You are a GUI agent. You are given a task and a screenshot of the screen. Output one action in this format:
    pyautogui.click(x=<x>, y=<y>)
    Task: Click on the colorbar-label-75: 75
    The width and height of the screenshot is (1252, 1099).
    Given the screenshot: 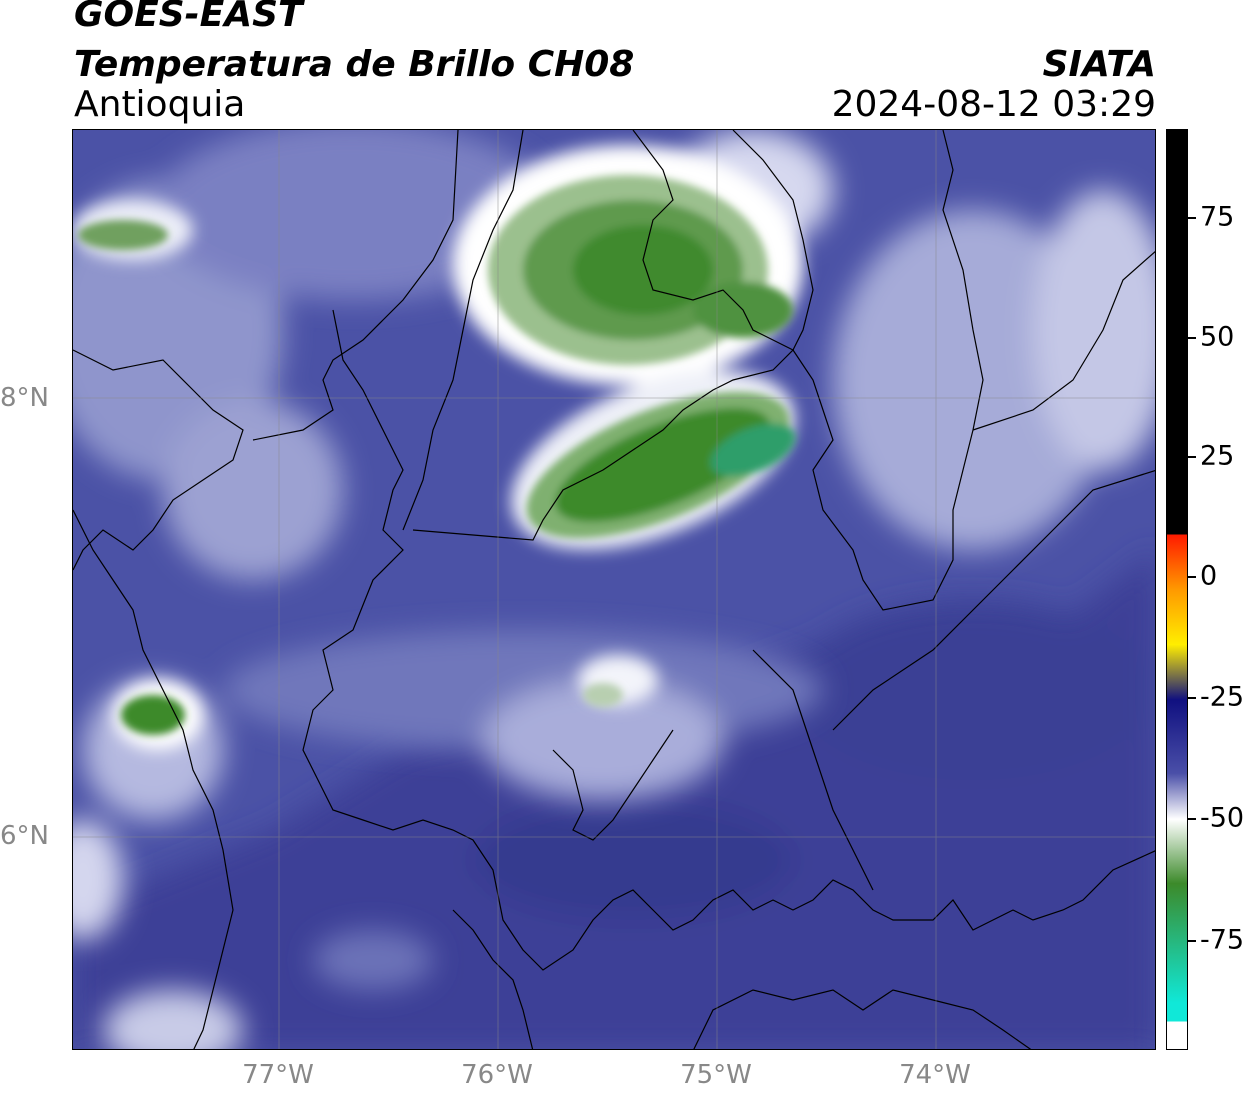 What is the action you would take?
    pyautogui.click(x=1217, y=217)
    